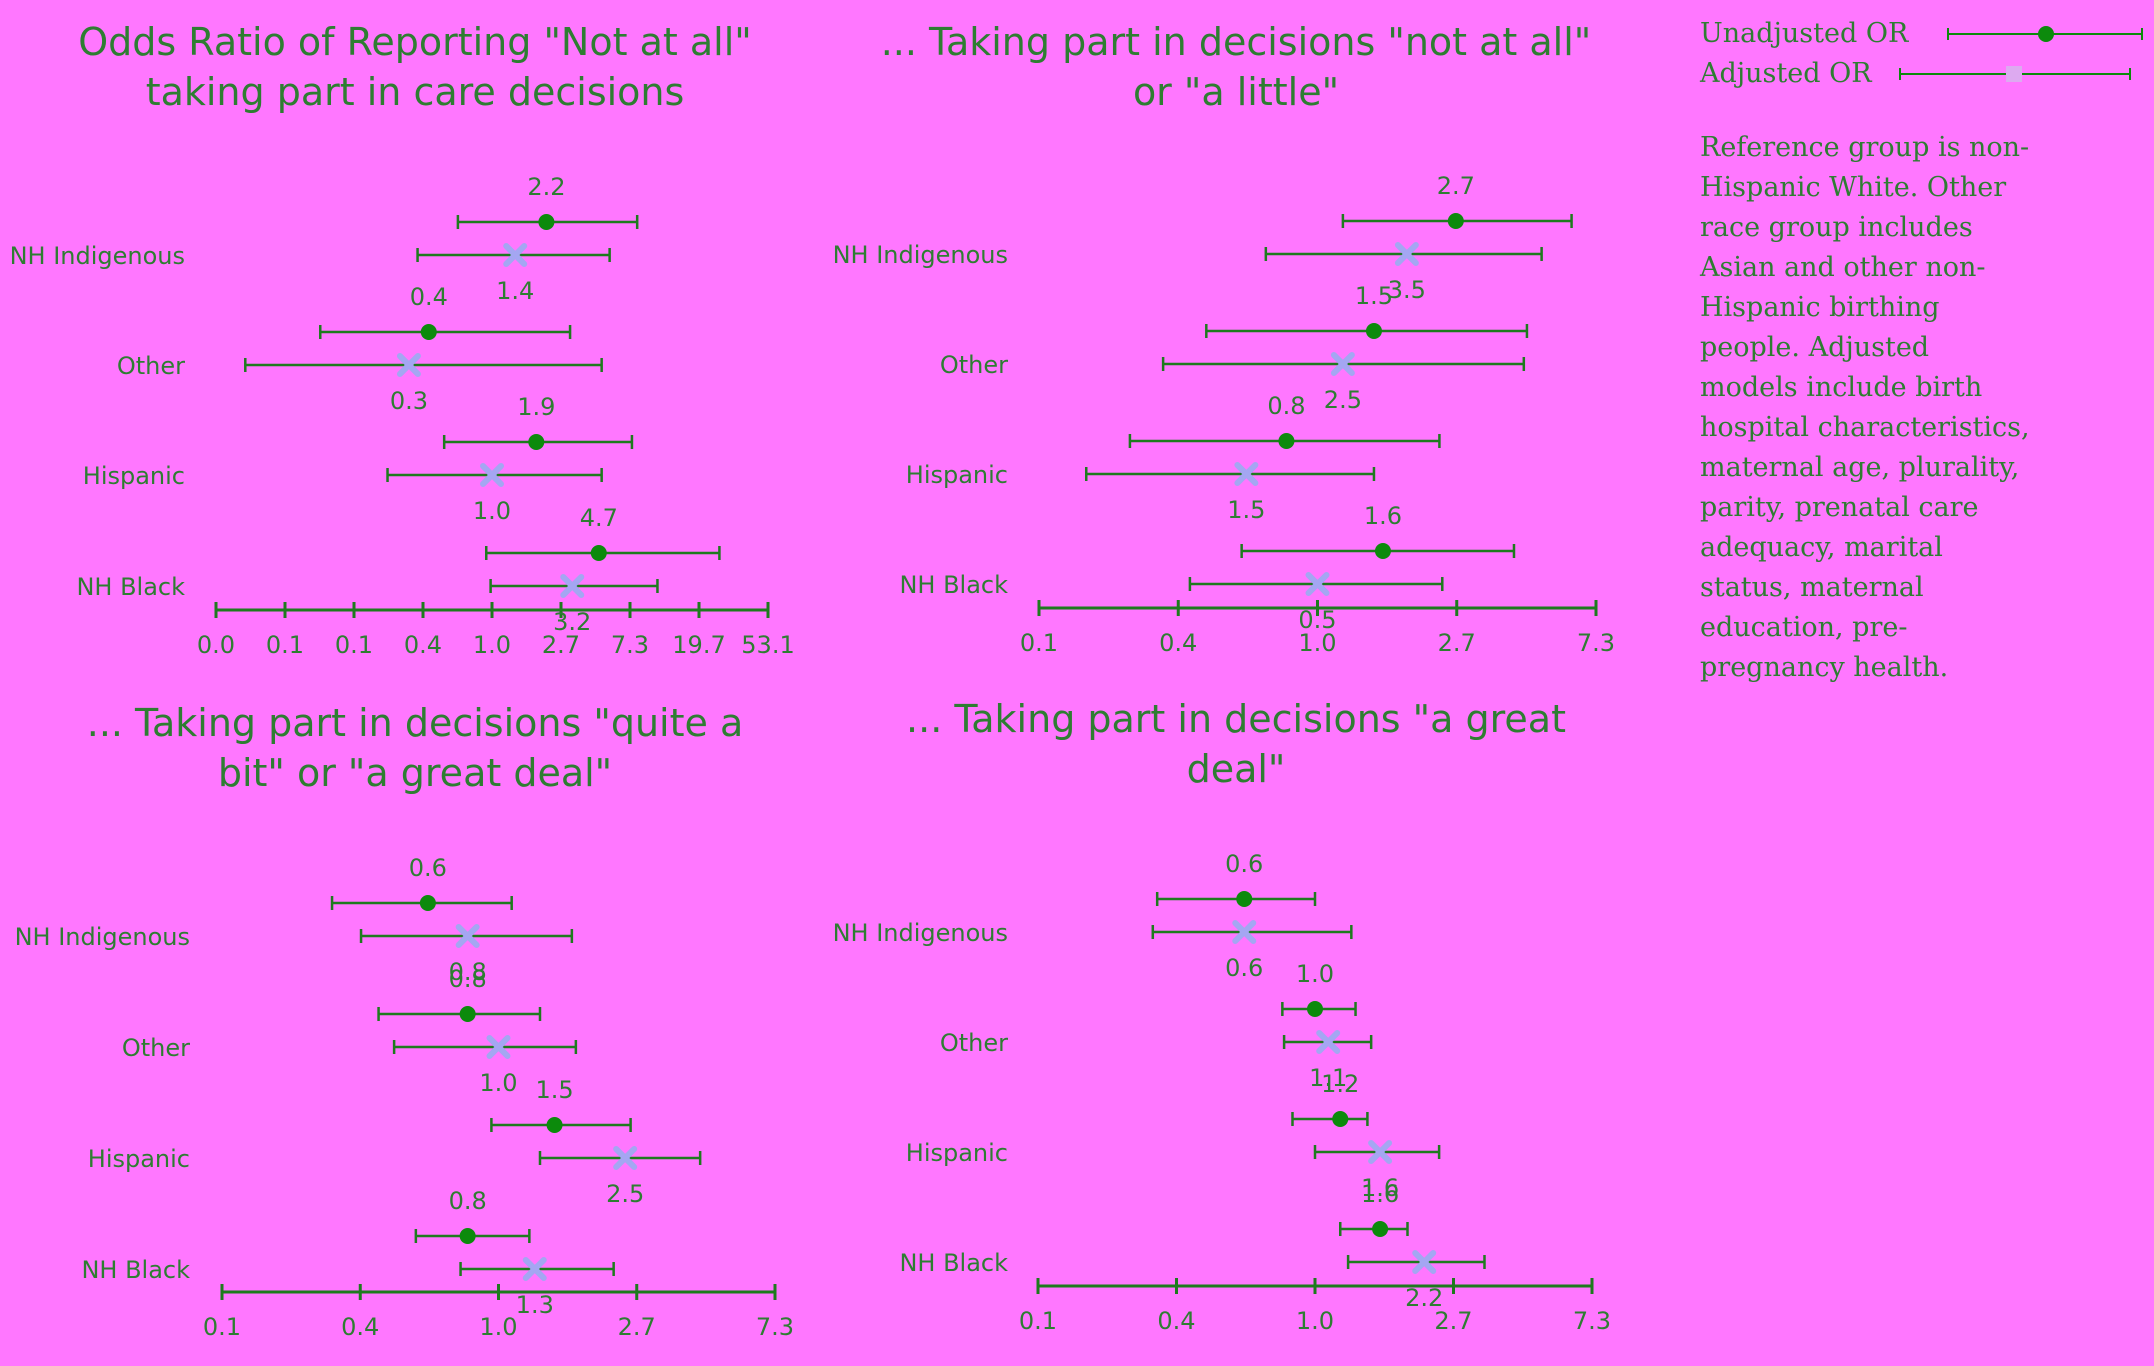 This screenshot has height=1366, width=2154. What do you see at coordinates (2015, 74) in the screenshot?
I see `legend-adjusted-marker` at bounding box center [2015, 74].